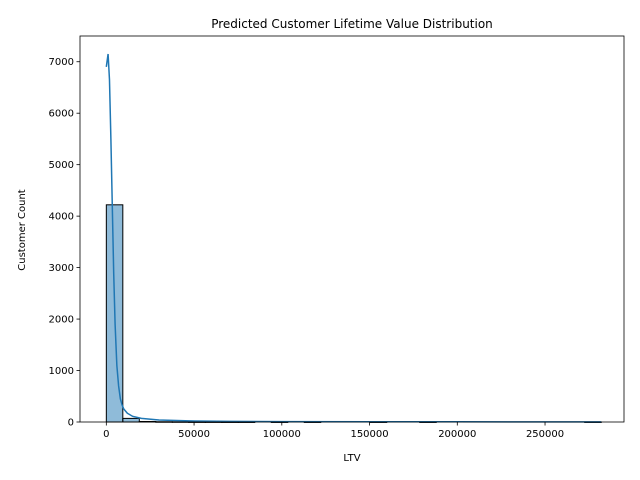 This screenshot has height=480, width=640. What do you see at coordinates (351, 458) in the screenshot?
I see `x-axis-label: LTV` at bounding box center [351, 458].